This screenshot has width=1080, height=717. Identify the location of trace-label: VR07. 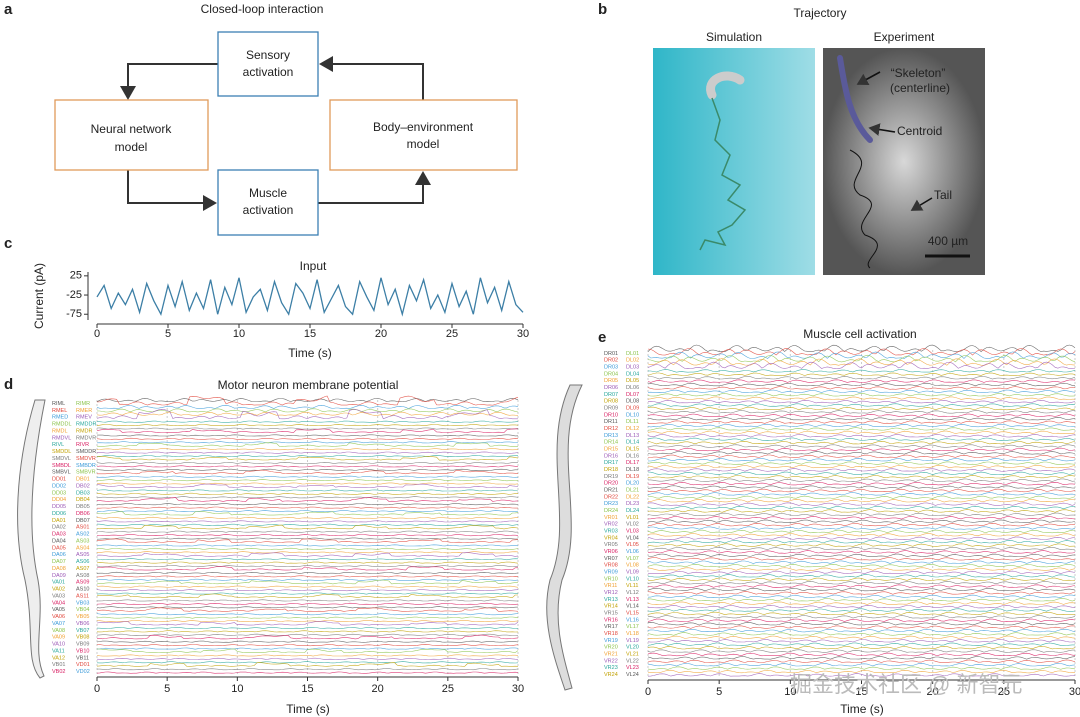
(611, 559).